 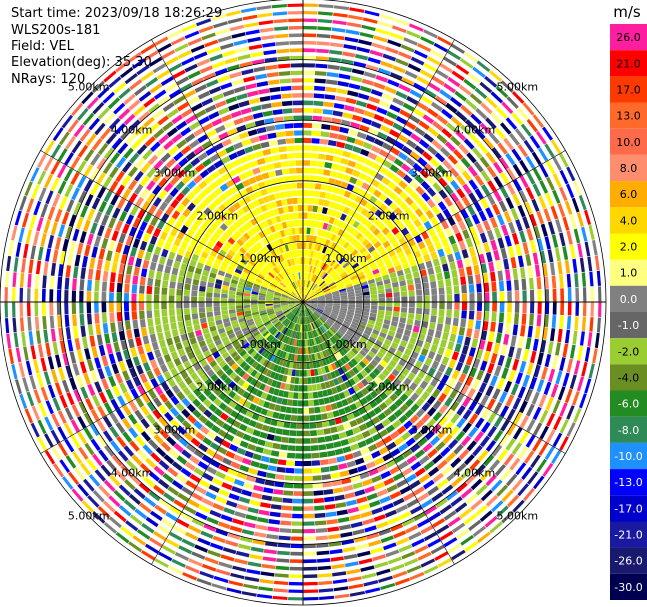 What do you see at coordinates (117, 13) in the screenshot?
I see `start-time-text: Start time: 2023/09/18 18:26:29` at bounding box center [117, 13].